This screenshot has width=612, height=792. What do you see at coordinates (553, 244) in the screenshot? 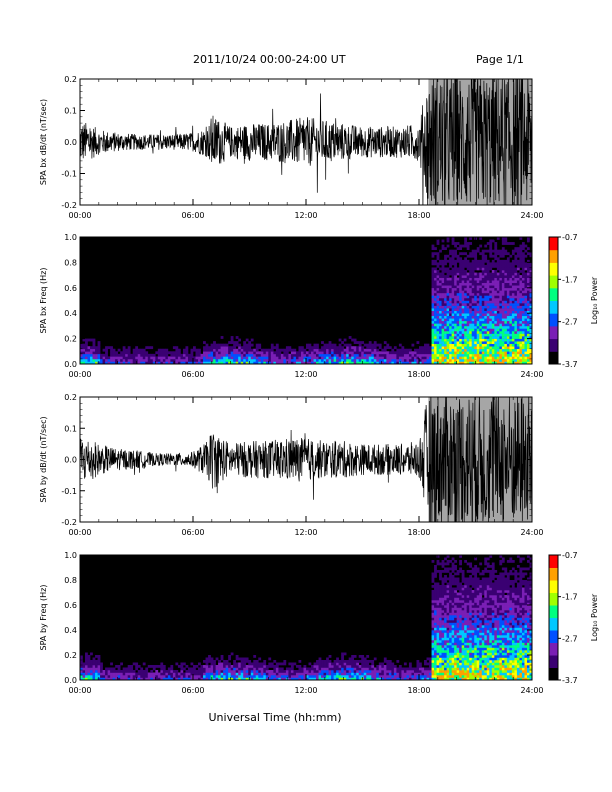
I see `colorbar-segment` at bounding box center [553, 244].